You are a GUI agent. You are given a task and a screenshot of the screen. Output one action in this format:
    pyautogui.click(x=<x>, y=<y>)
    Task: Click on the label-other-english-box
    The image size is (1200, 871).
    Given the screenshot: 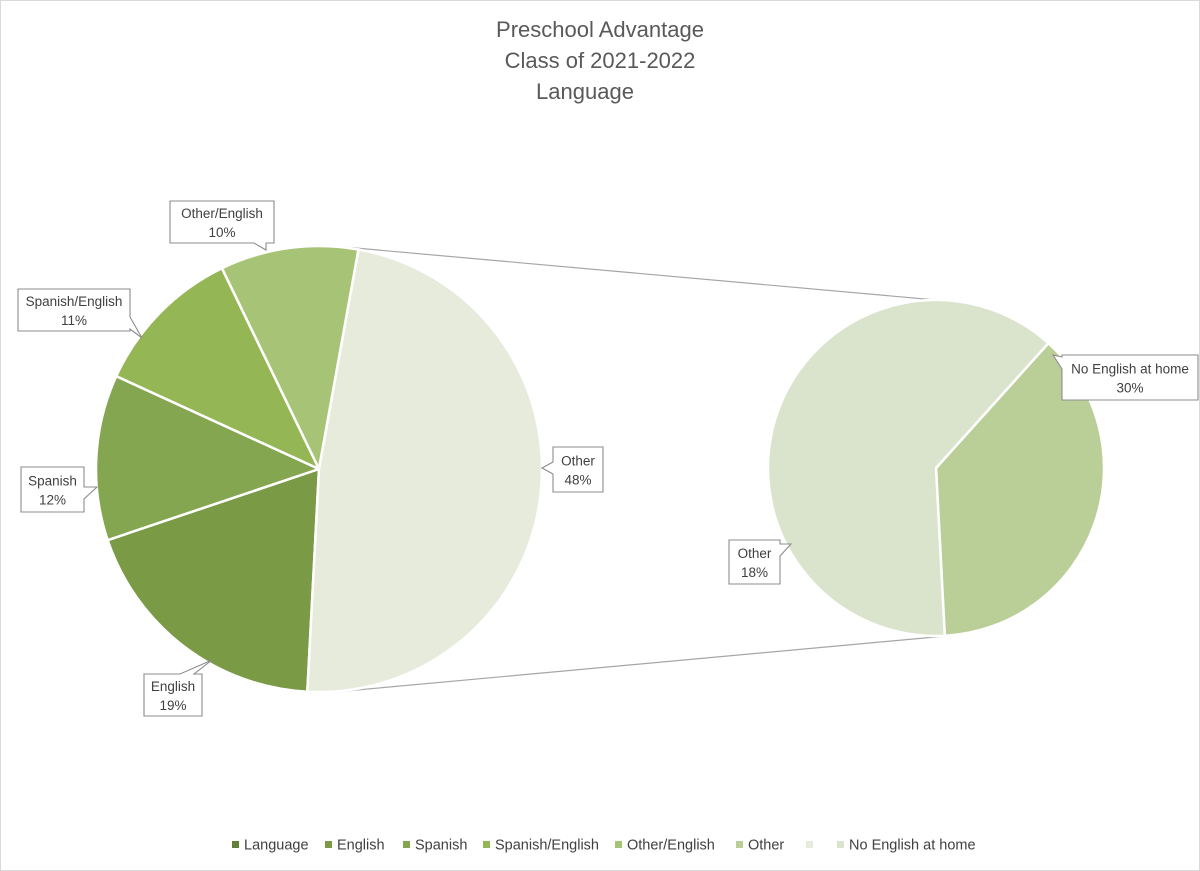 What is the action you would take?
    pyautogui.click(x=222, y=225)
    